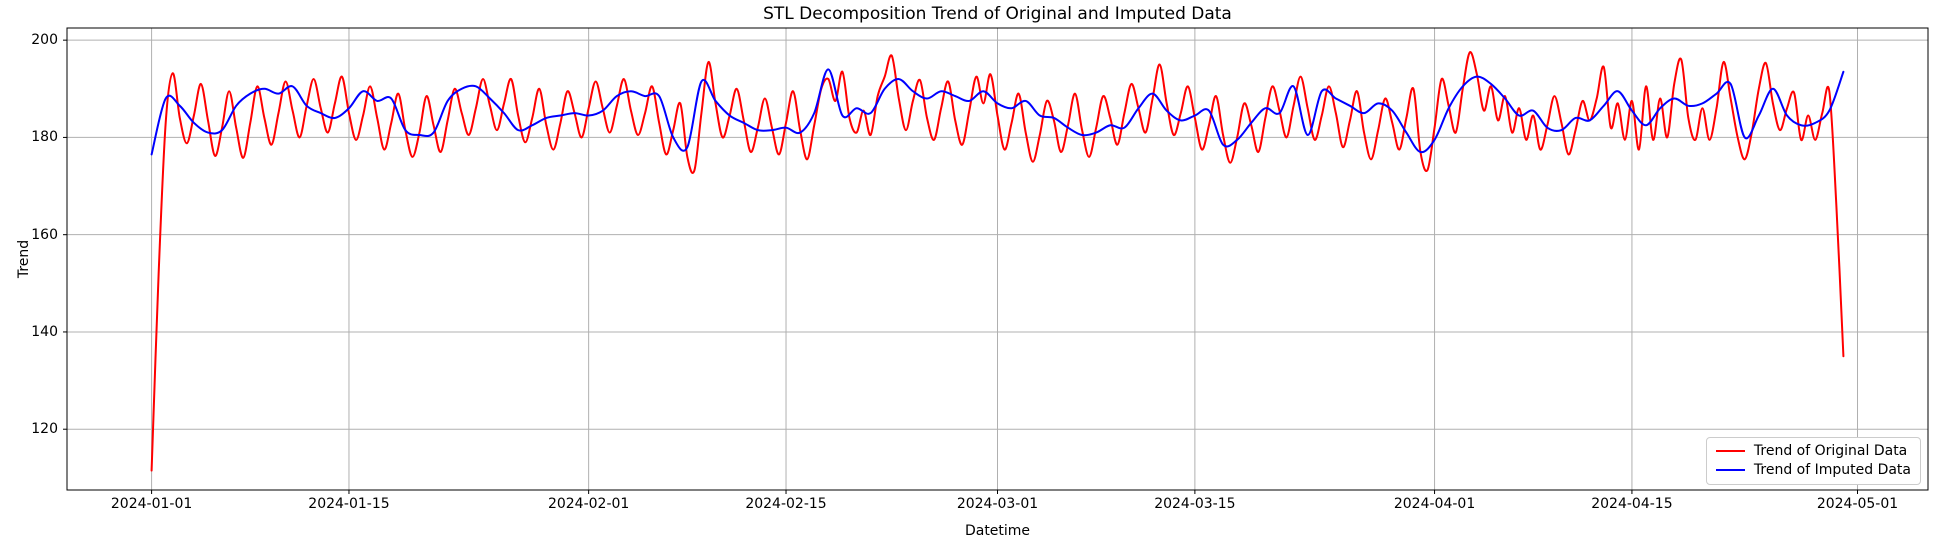  I want to click on legend-imputed-line-swatch-icon, so click(1730, 470).